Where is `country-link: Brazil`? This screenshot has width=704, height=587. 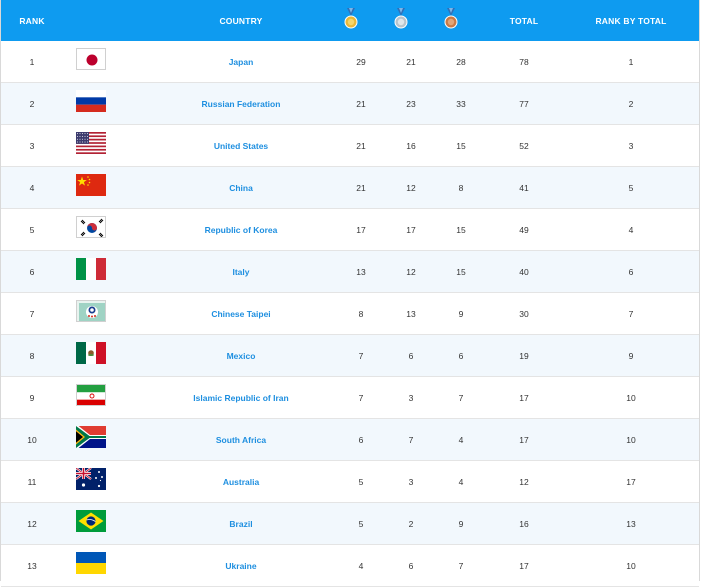 country-link: Brazil is located at coordinates (241, 524).